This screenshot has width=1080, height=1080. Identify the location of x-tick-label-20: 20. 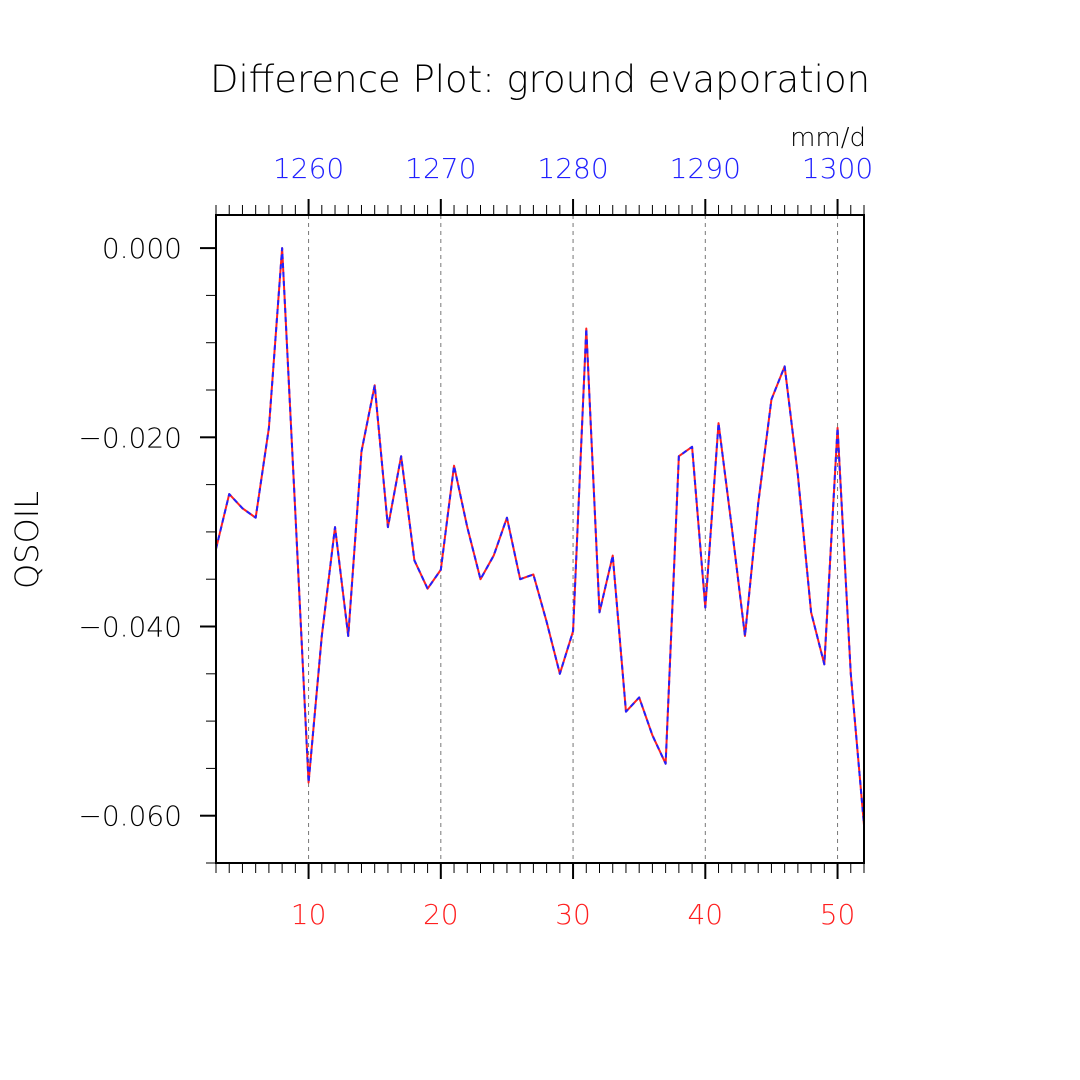
(441, 914).